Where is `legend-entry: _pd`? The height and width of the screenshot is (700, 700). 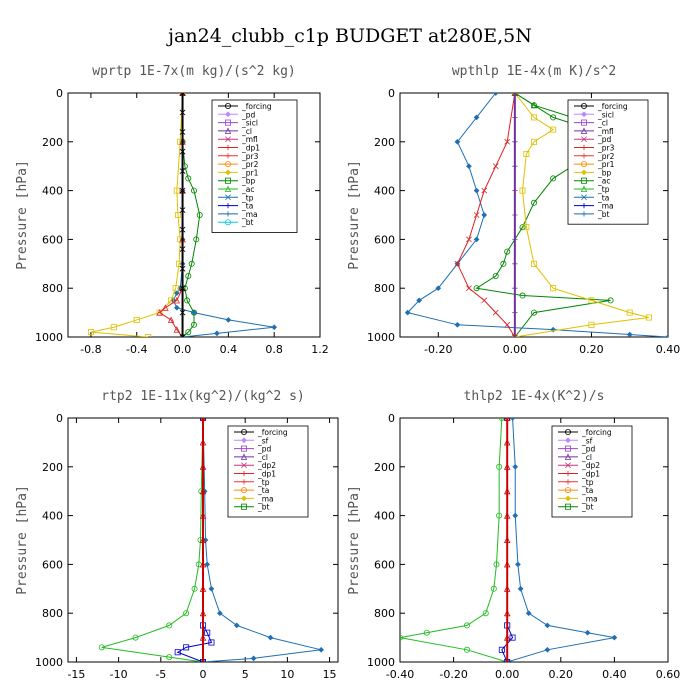
legend-entry: _pd is located at coordinates (264, 449).